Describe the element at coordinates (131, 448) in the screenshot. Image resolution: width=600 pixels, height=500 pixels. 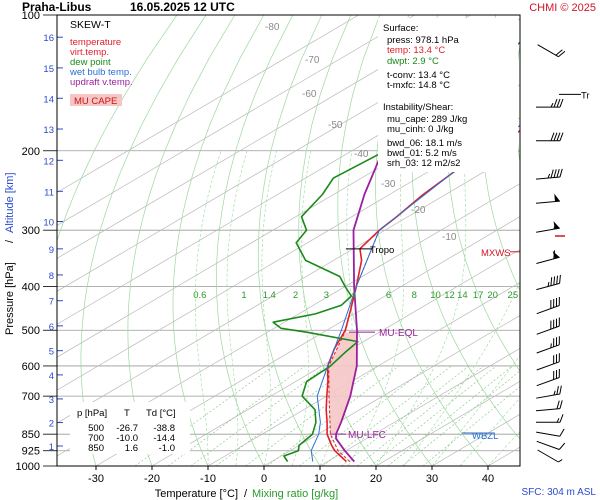
I see `table-cell: 1.6` at that location.